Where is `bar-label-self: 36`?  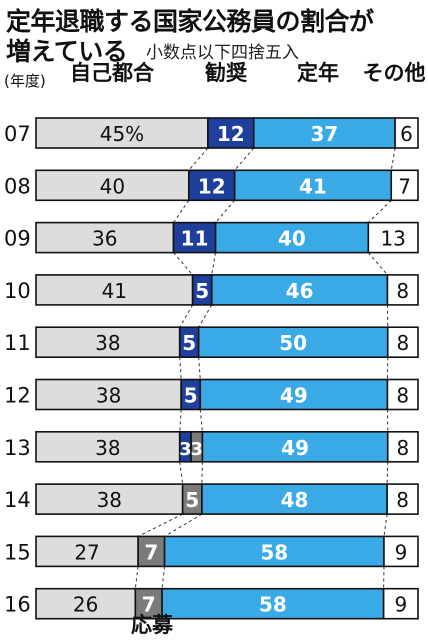 bar-label-self: 36 is located at coordinates (104, 239).